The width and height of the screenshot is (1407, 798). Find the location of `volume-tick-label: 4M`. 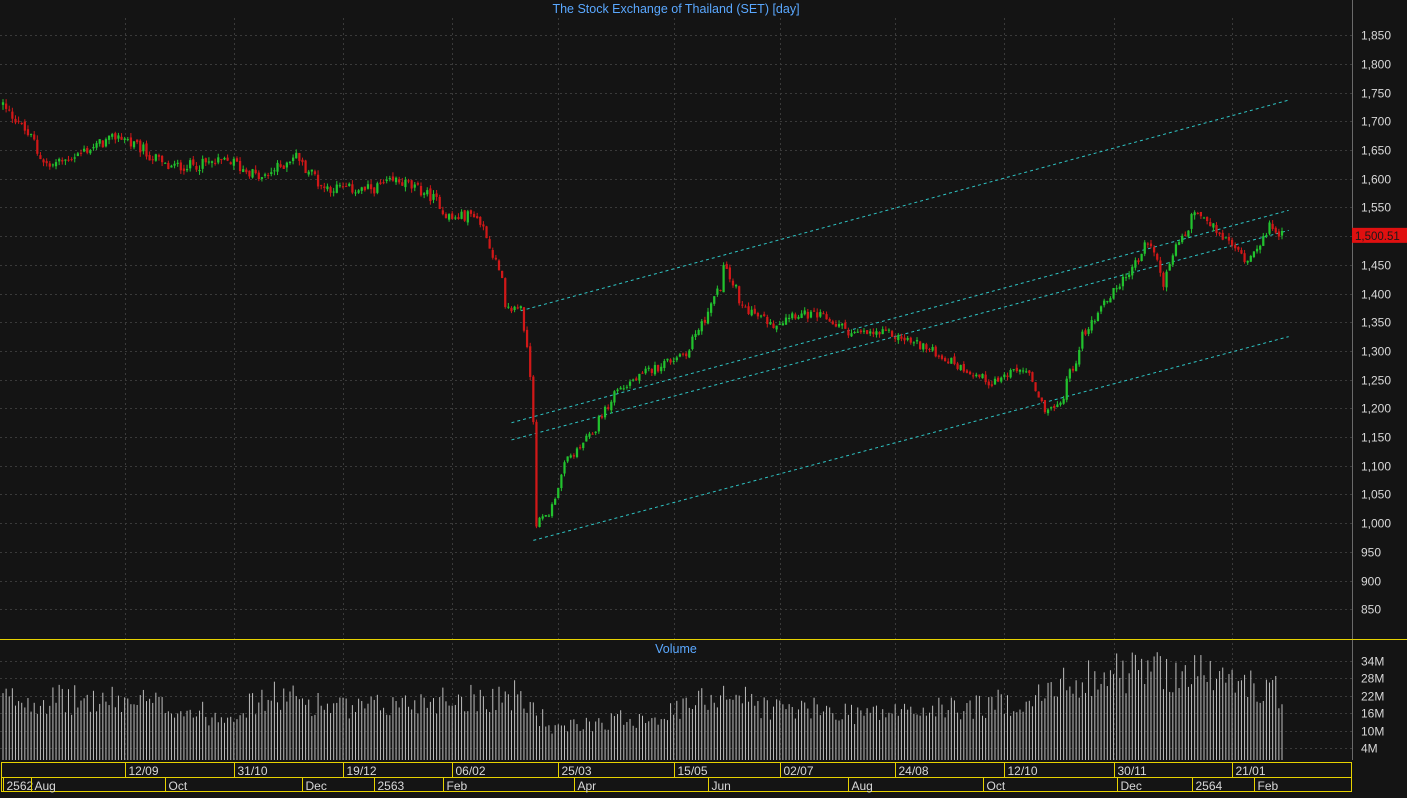

volume-tick-label: 4M is located at coordinates (1369, 749).